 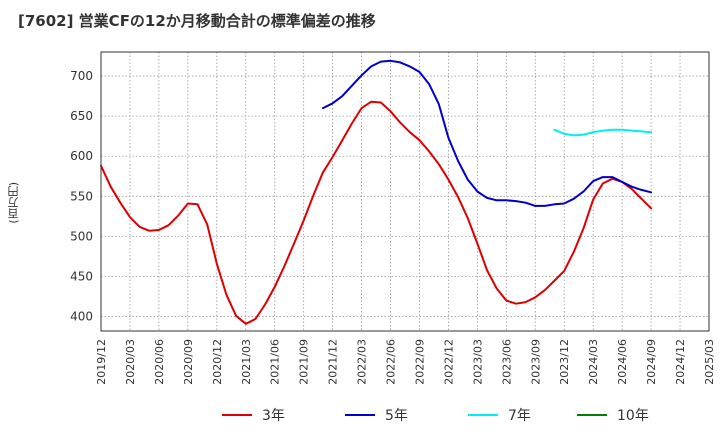 I want to click on series-line-7年, so click(x=603, y=132).